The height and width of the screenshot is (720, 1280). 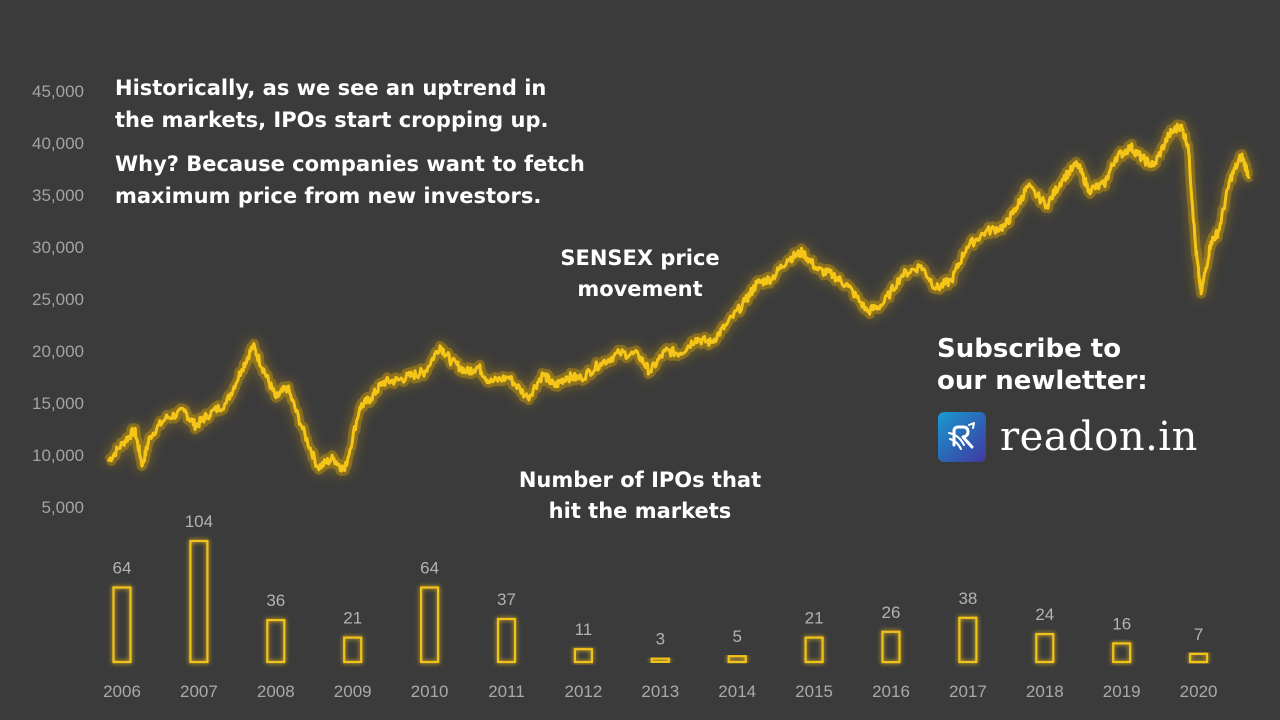 What do you see at coordinates (737, 691) in the screenshot?
I see `x-tick-label: 2014` at bounding box center [737, 691].